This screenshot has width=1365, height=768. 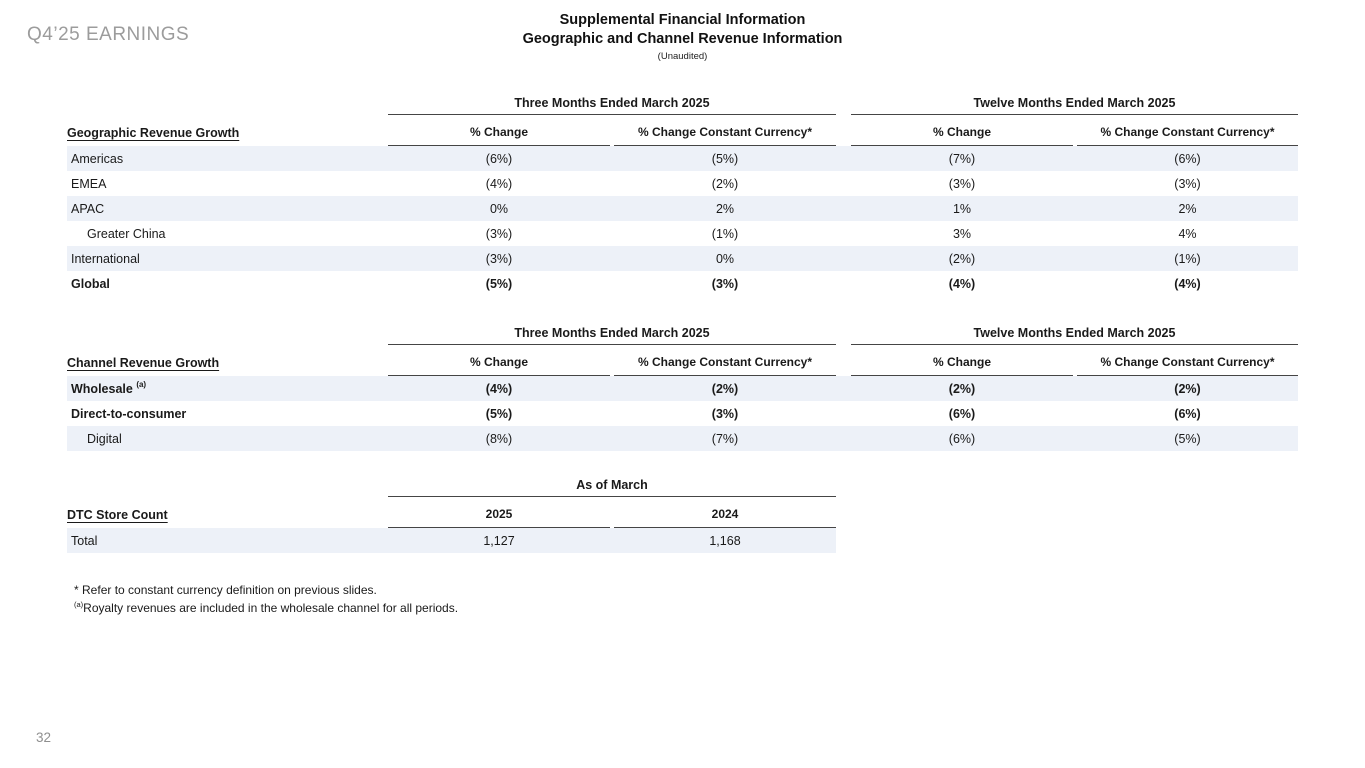 What do you see at coordinates (682, 438) in the screenshot?
I see `table-row-digital: Digital (8%) (7%) (6%) (5%)` at bounding box center [682, 438].